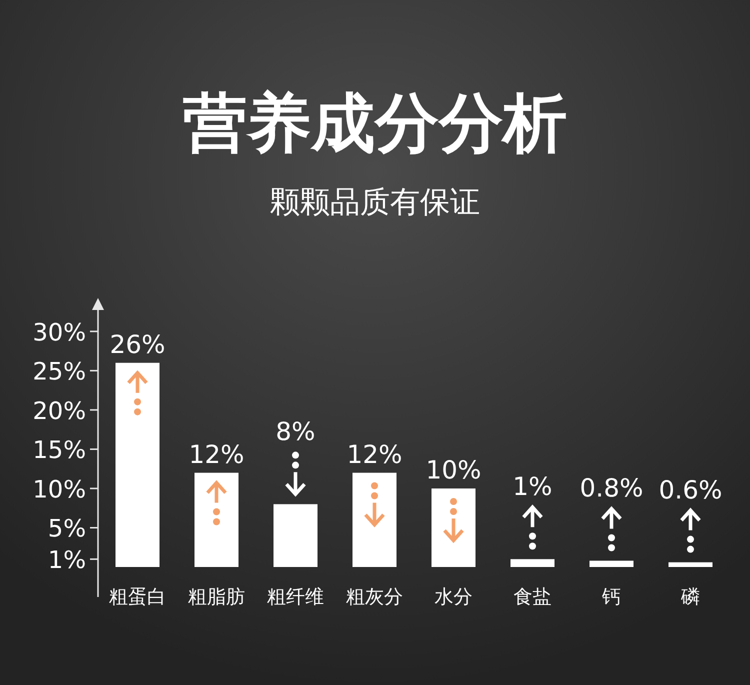 This screenshot has width=750, height=685. I want to click on x-label: 粗纤维, so click(295, 597).